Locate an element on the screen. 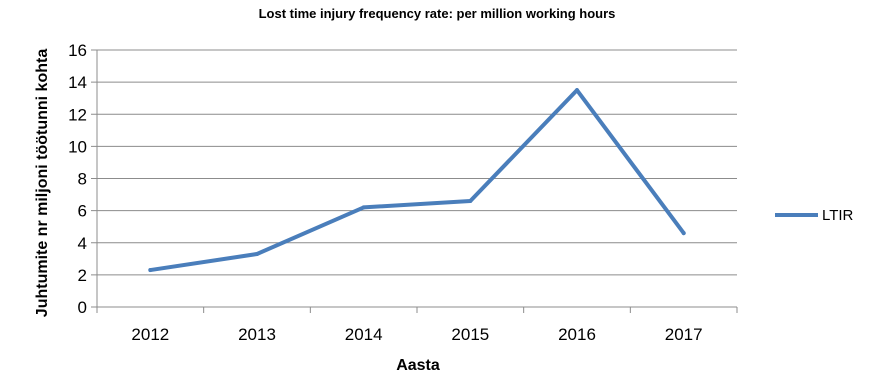 This screenshot has height=377, width=878. y-axis-title: Juhtumite nr miljoni töötunni kohta is located at coordinates (42, 183).